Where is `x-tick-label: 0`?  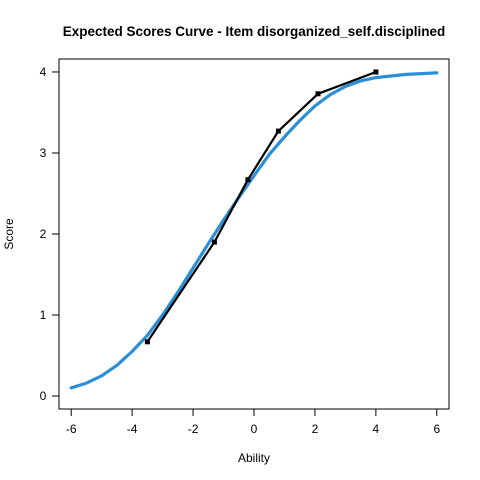 x-tick-label: 0 is located at coordinates (254, 429).